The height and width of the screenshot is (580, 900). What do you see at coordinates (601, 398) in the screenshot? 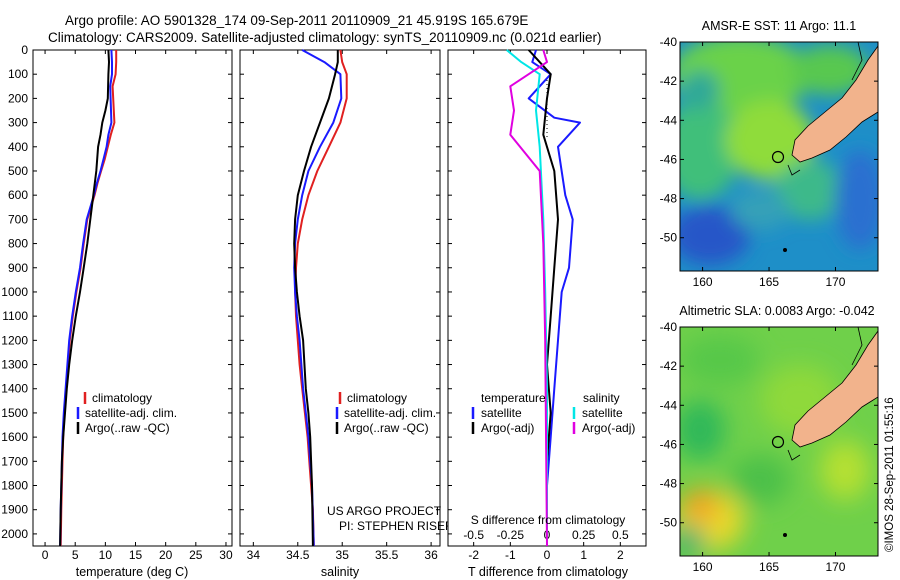
I see `legend-title-salinity: salinity` at bounding box center [601, 398].